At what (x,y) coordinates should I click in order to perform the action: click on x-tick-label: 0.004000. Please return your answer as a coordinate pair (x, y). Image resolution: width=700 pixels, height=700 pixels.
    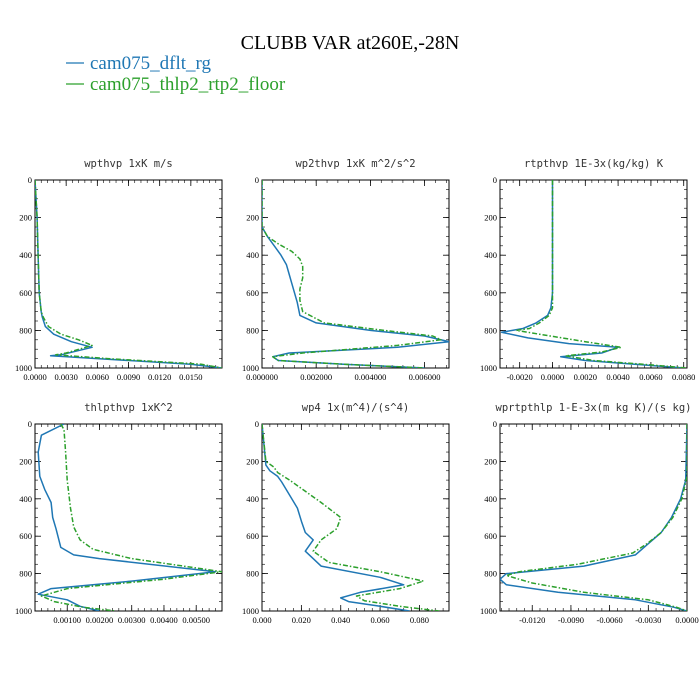
    Looking at the image, I should click on (370, 377).